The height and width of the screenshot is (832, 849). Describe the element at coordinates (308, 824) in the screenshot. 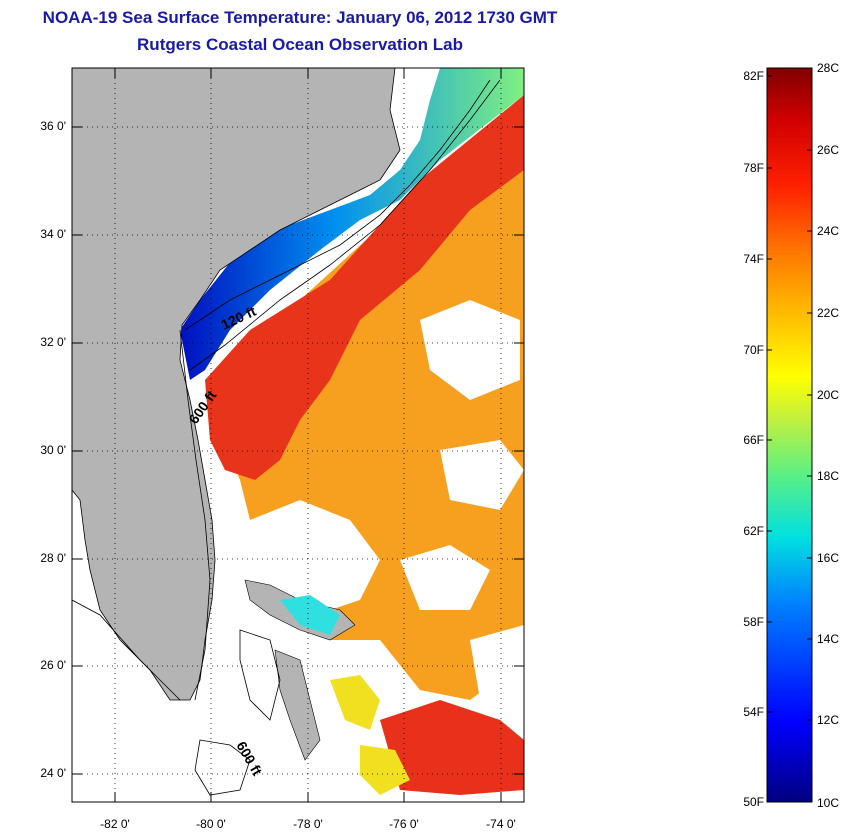

I see `lon-label-78: -78 0'` at that location.